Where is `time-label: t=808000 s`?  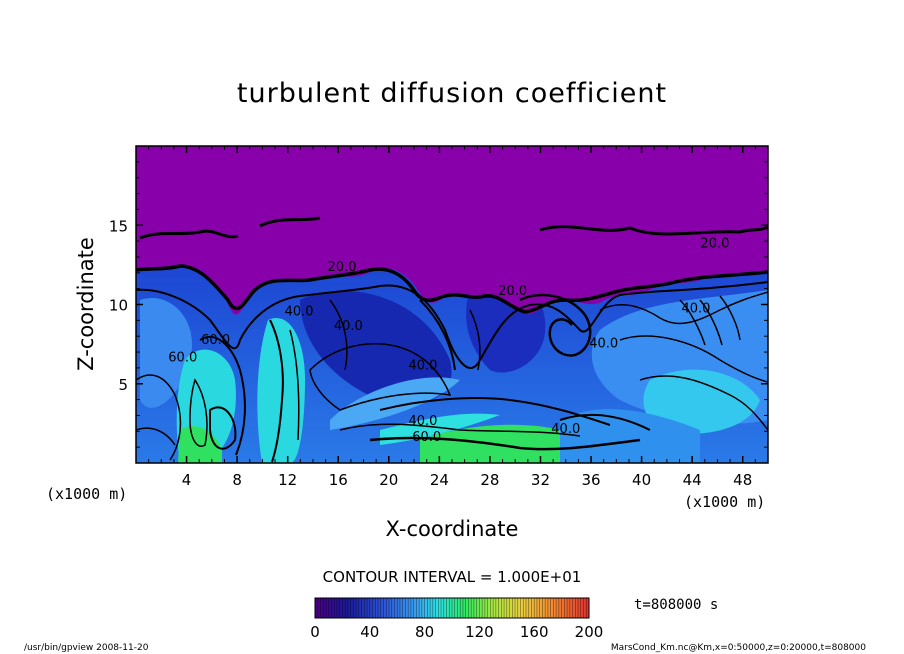
time-label: t=808000 s is located at coordinates (676, 605).